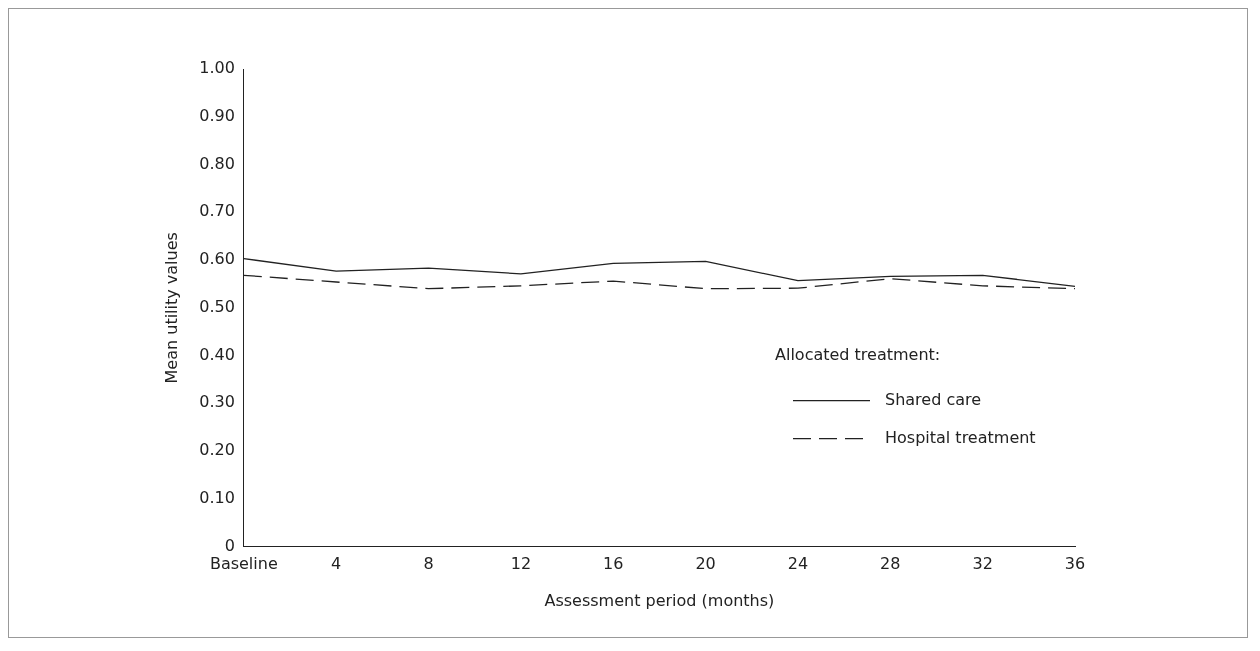  I want to click on legend-label: Shared care, so click(933, 399).